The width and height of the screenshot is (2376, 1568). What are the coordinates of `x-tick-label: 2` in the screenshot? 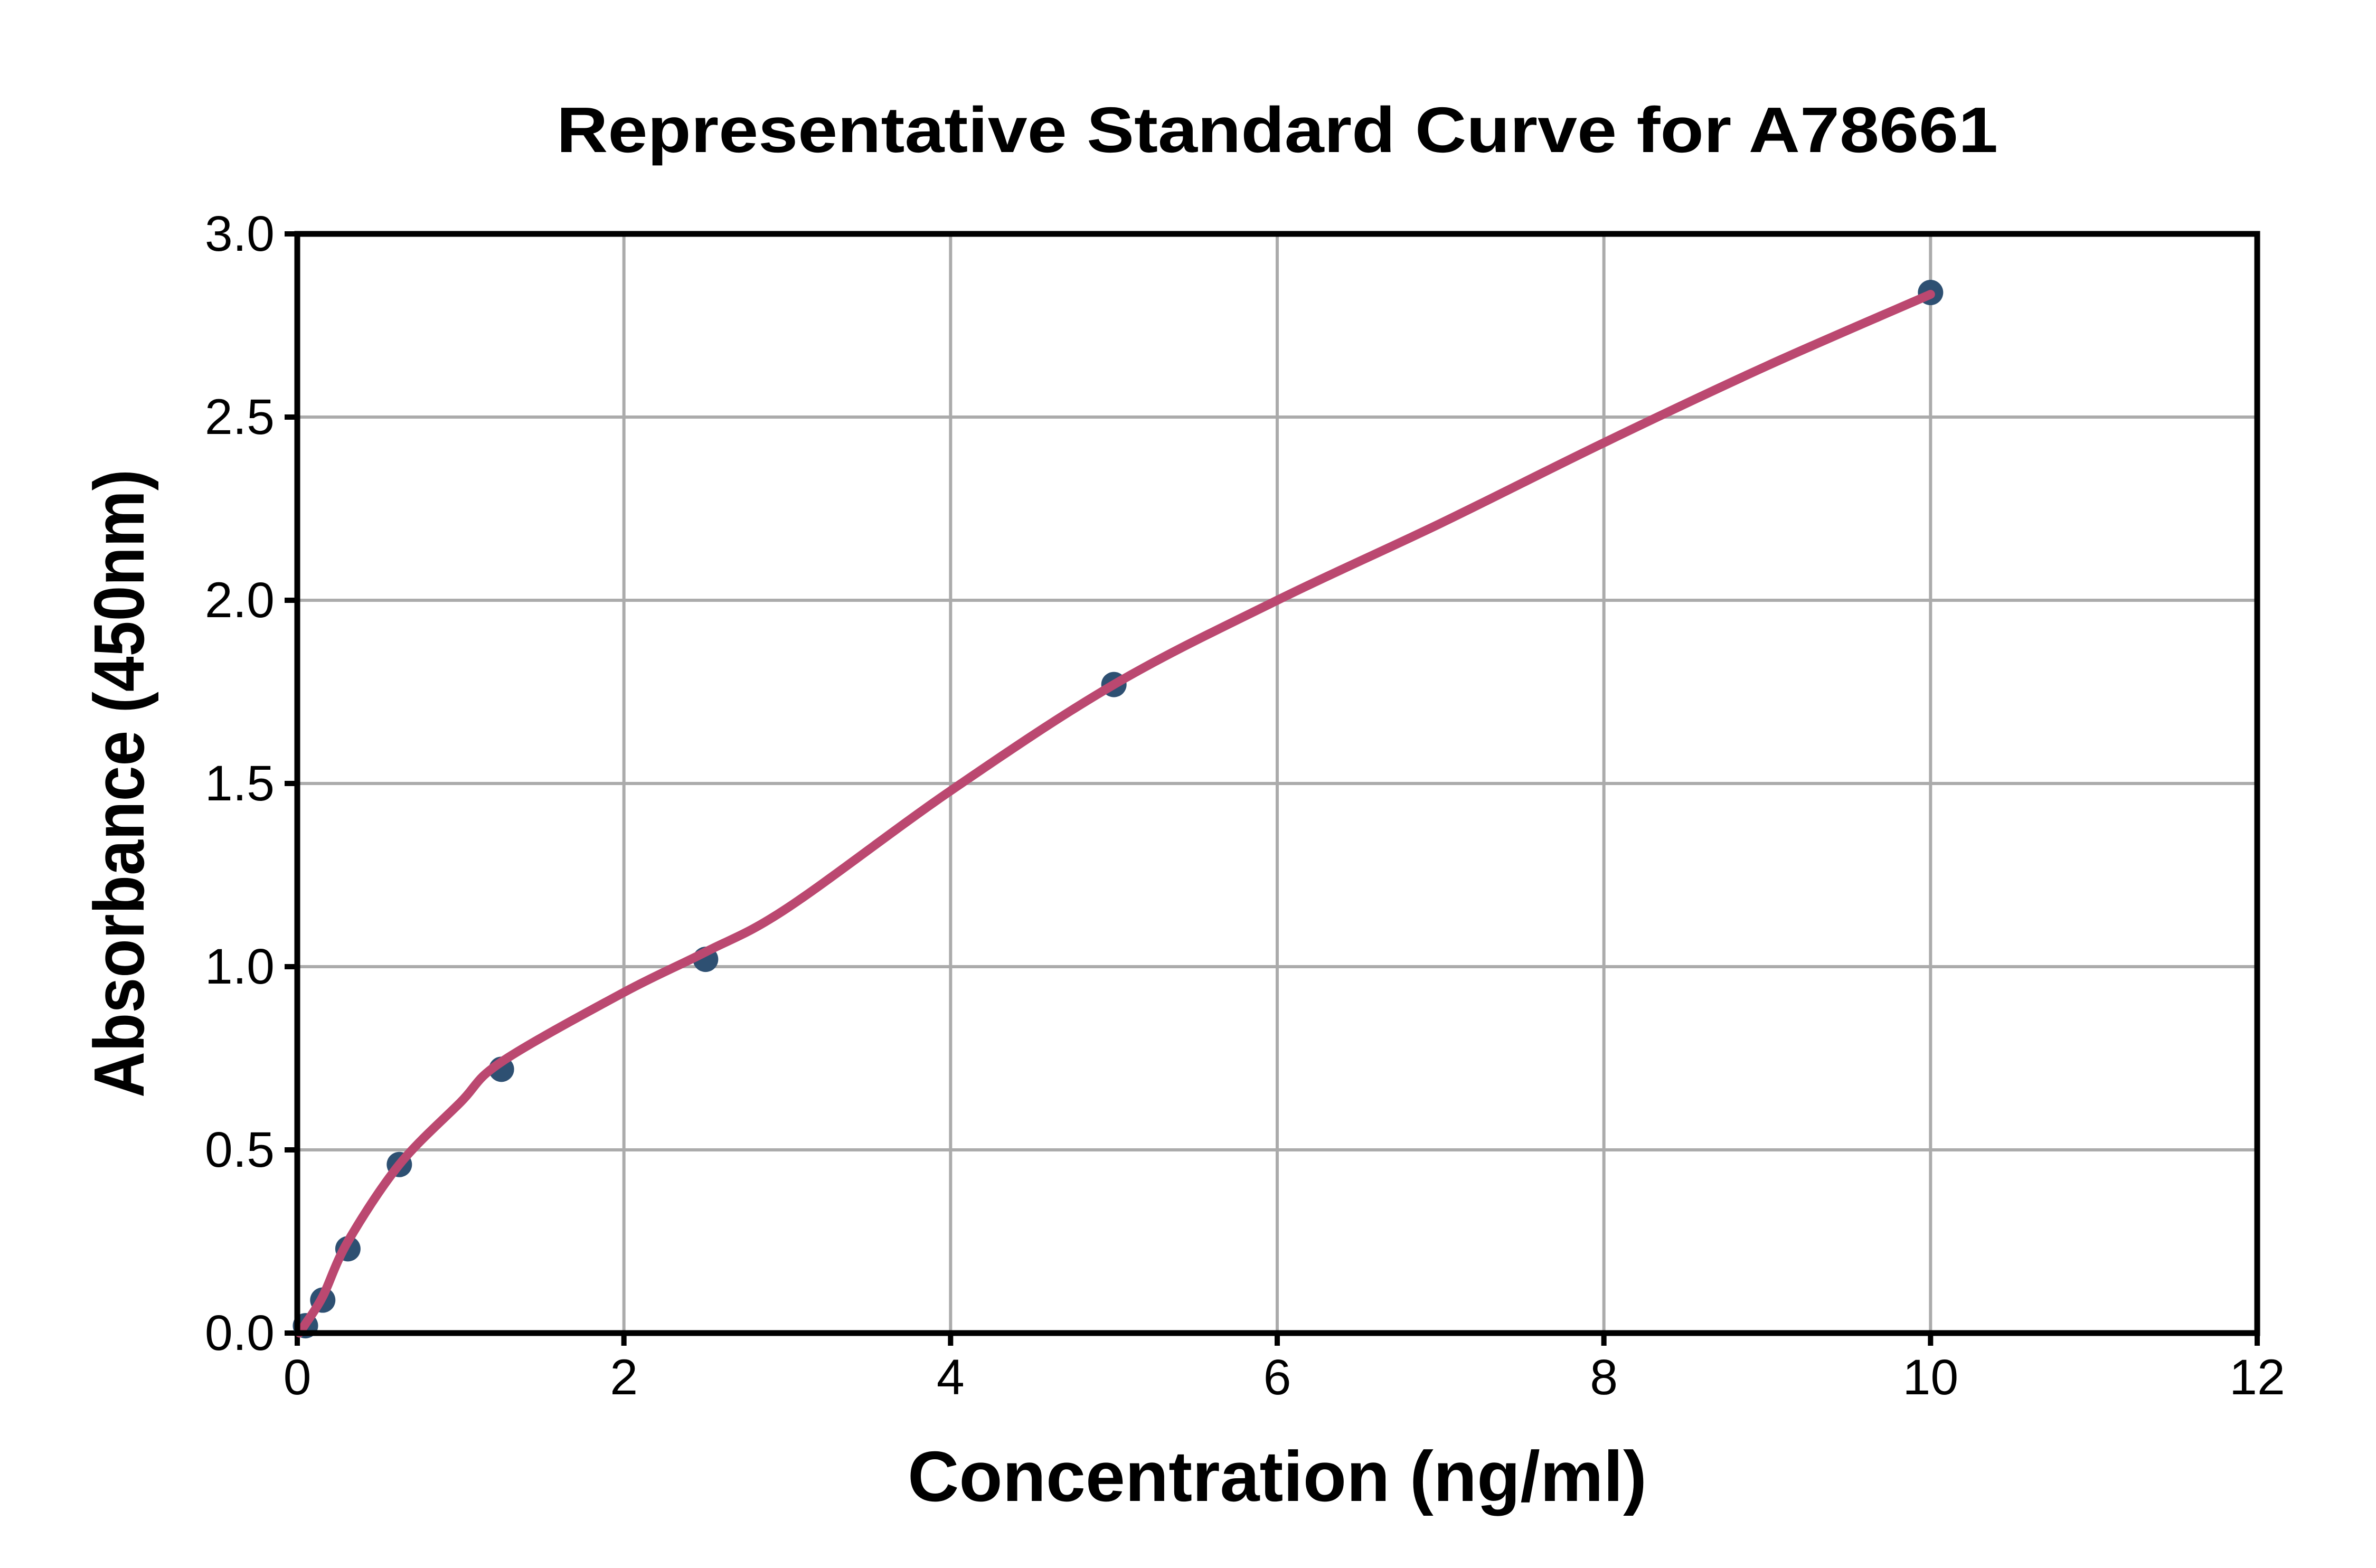 It's located at (624, 1377).